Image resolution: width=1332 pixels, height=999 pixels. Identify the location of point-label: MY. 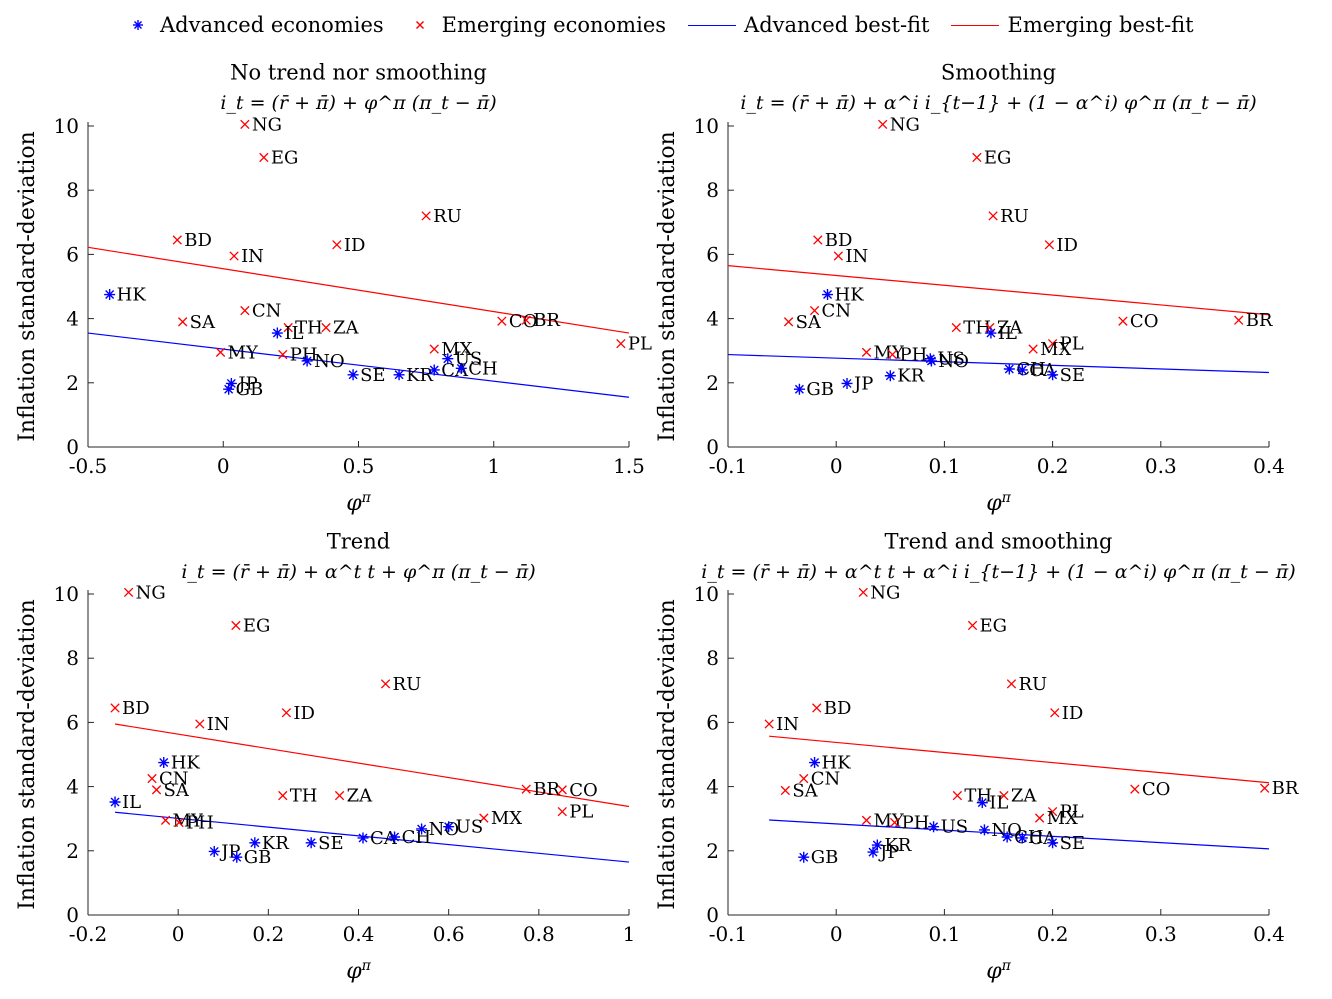
(243, 352).